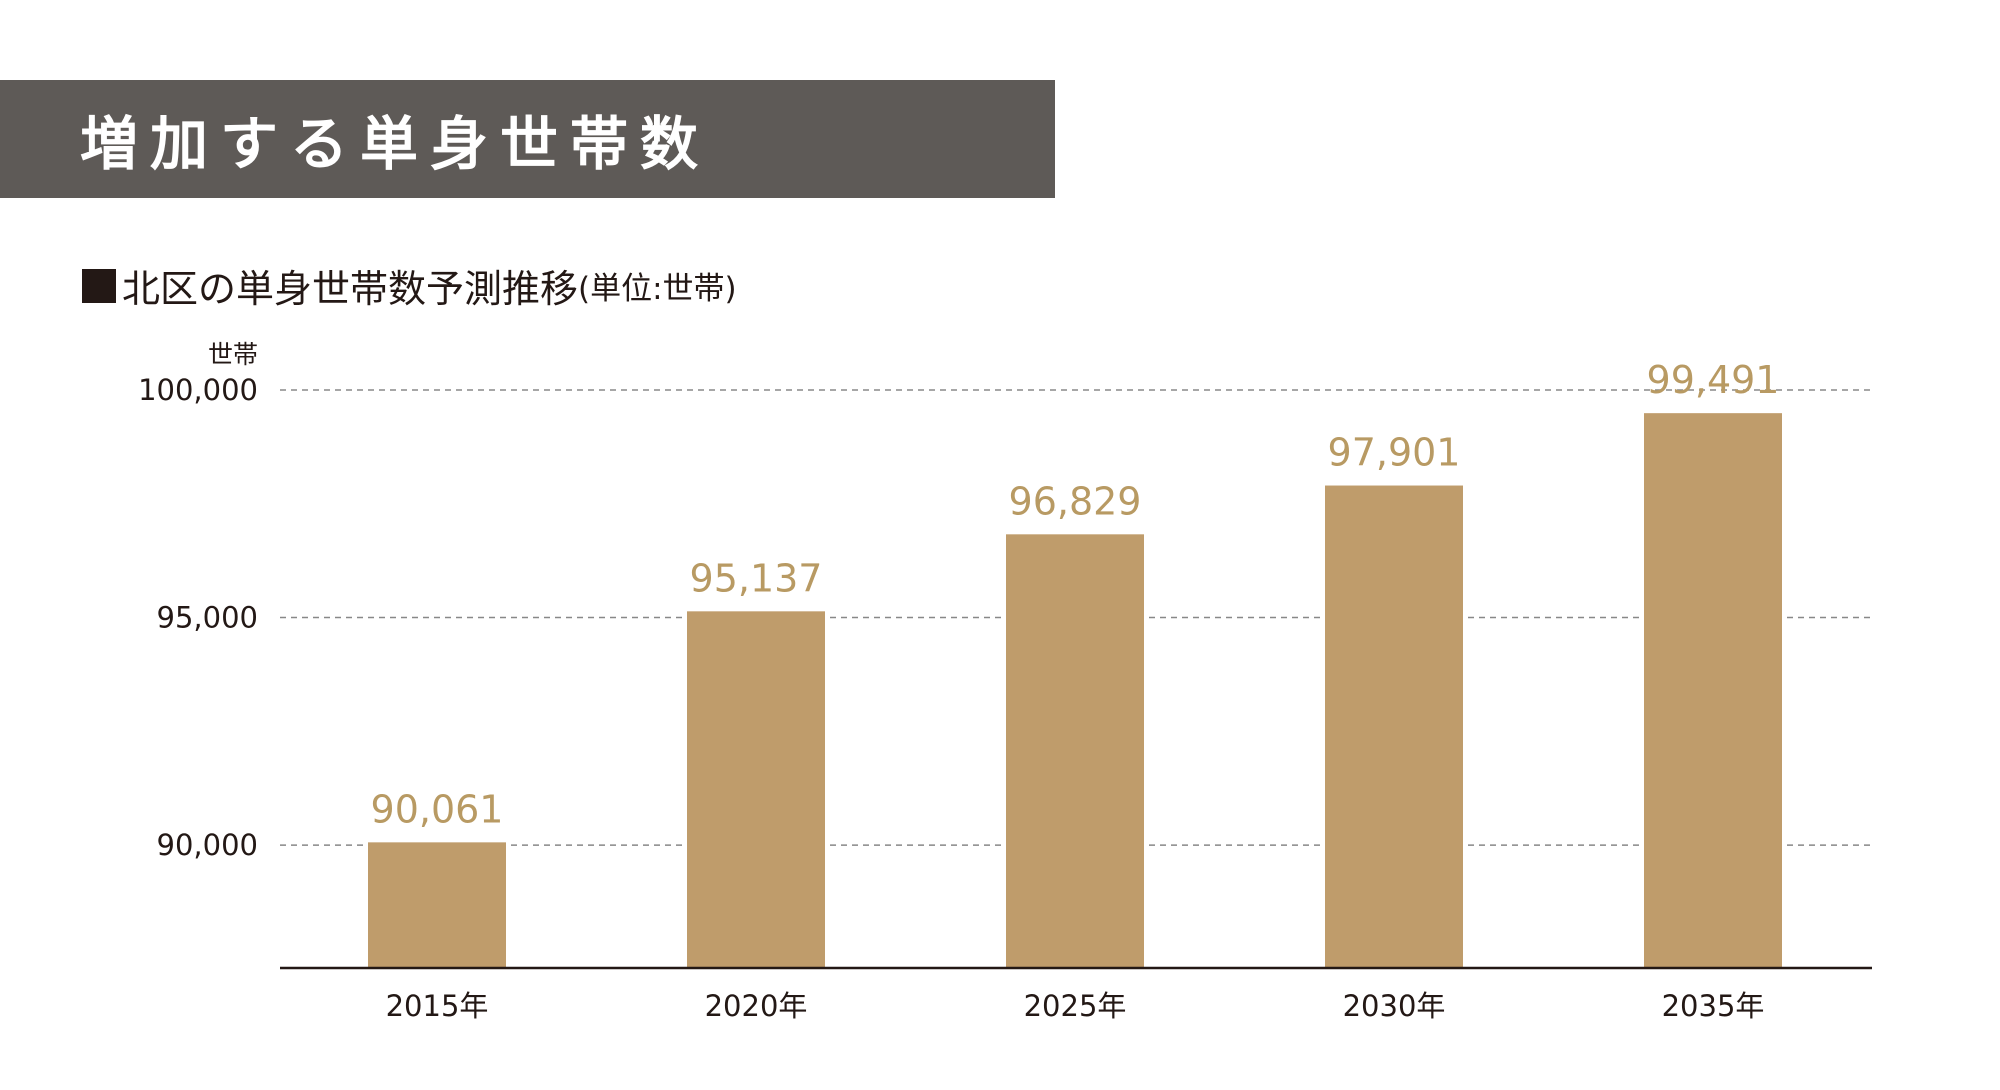 The width and height of the screenshot is (2000, 1090). I want to click on x-tick-label: 2025年, so click(1075, 1006).